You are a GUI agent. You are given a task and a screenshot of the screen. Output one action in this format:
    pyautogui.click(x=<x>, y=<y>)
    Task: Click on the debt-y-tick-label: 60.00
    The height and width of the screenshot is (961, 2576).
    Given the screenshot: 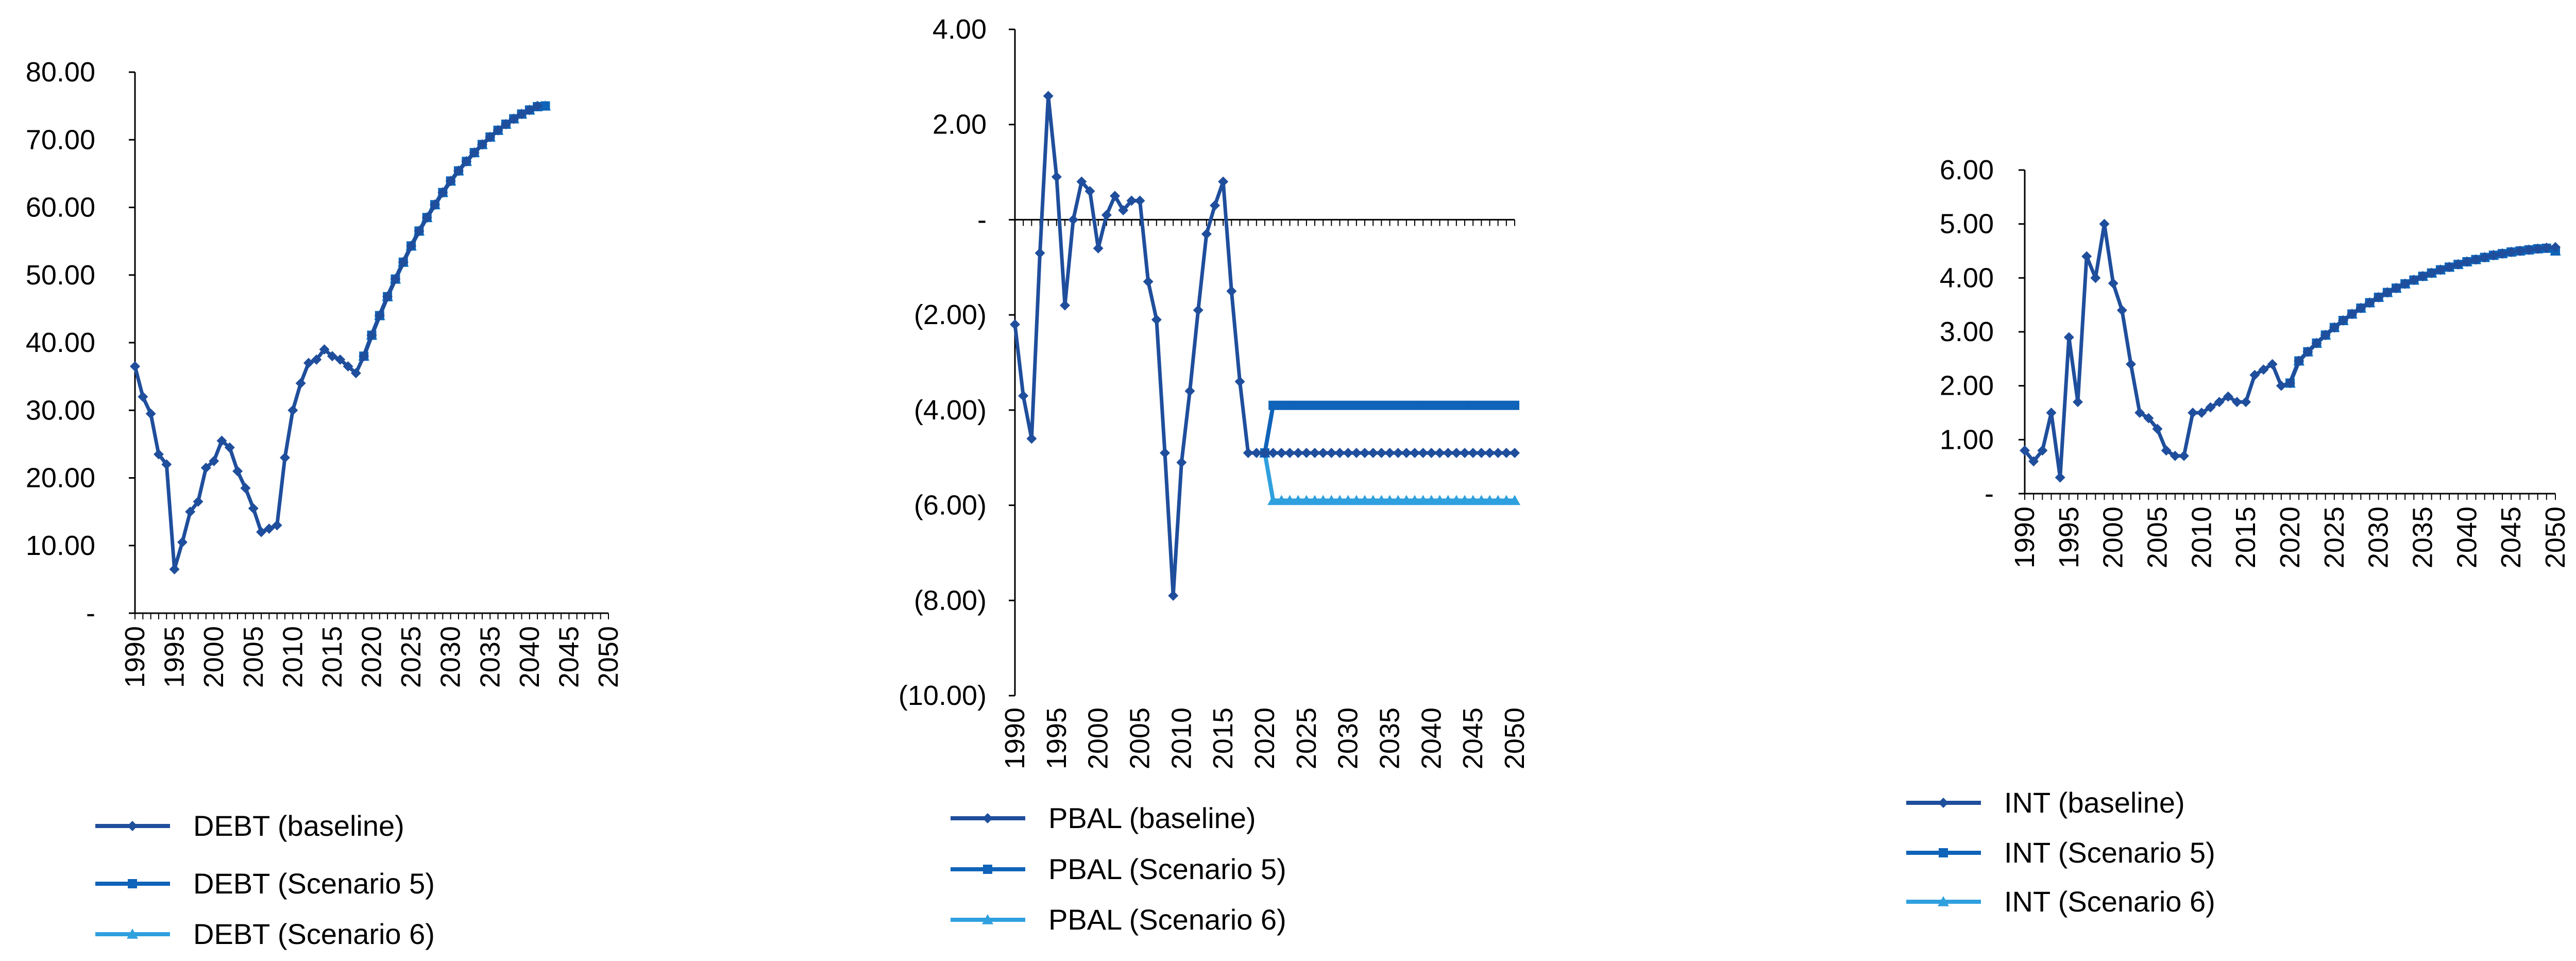 What is the action you would take?
    pyautogui.click(x=60, y=207)
    